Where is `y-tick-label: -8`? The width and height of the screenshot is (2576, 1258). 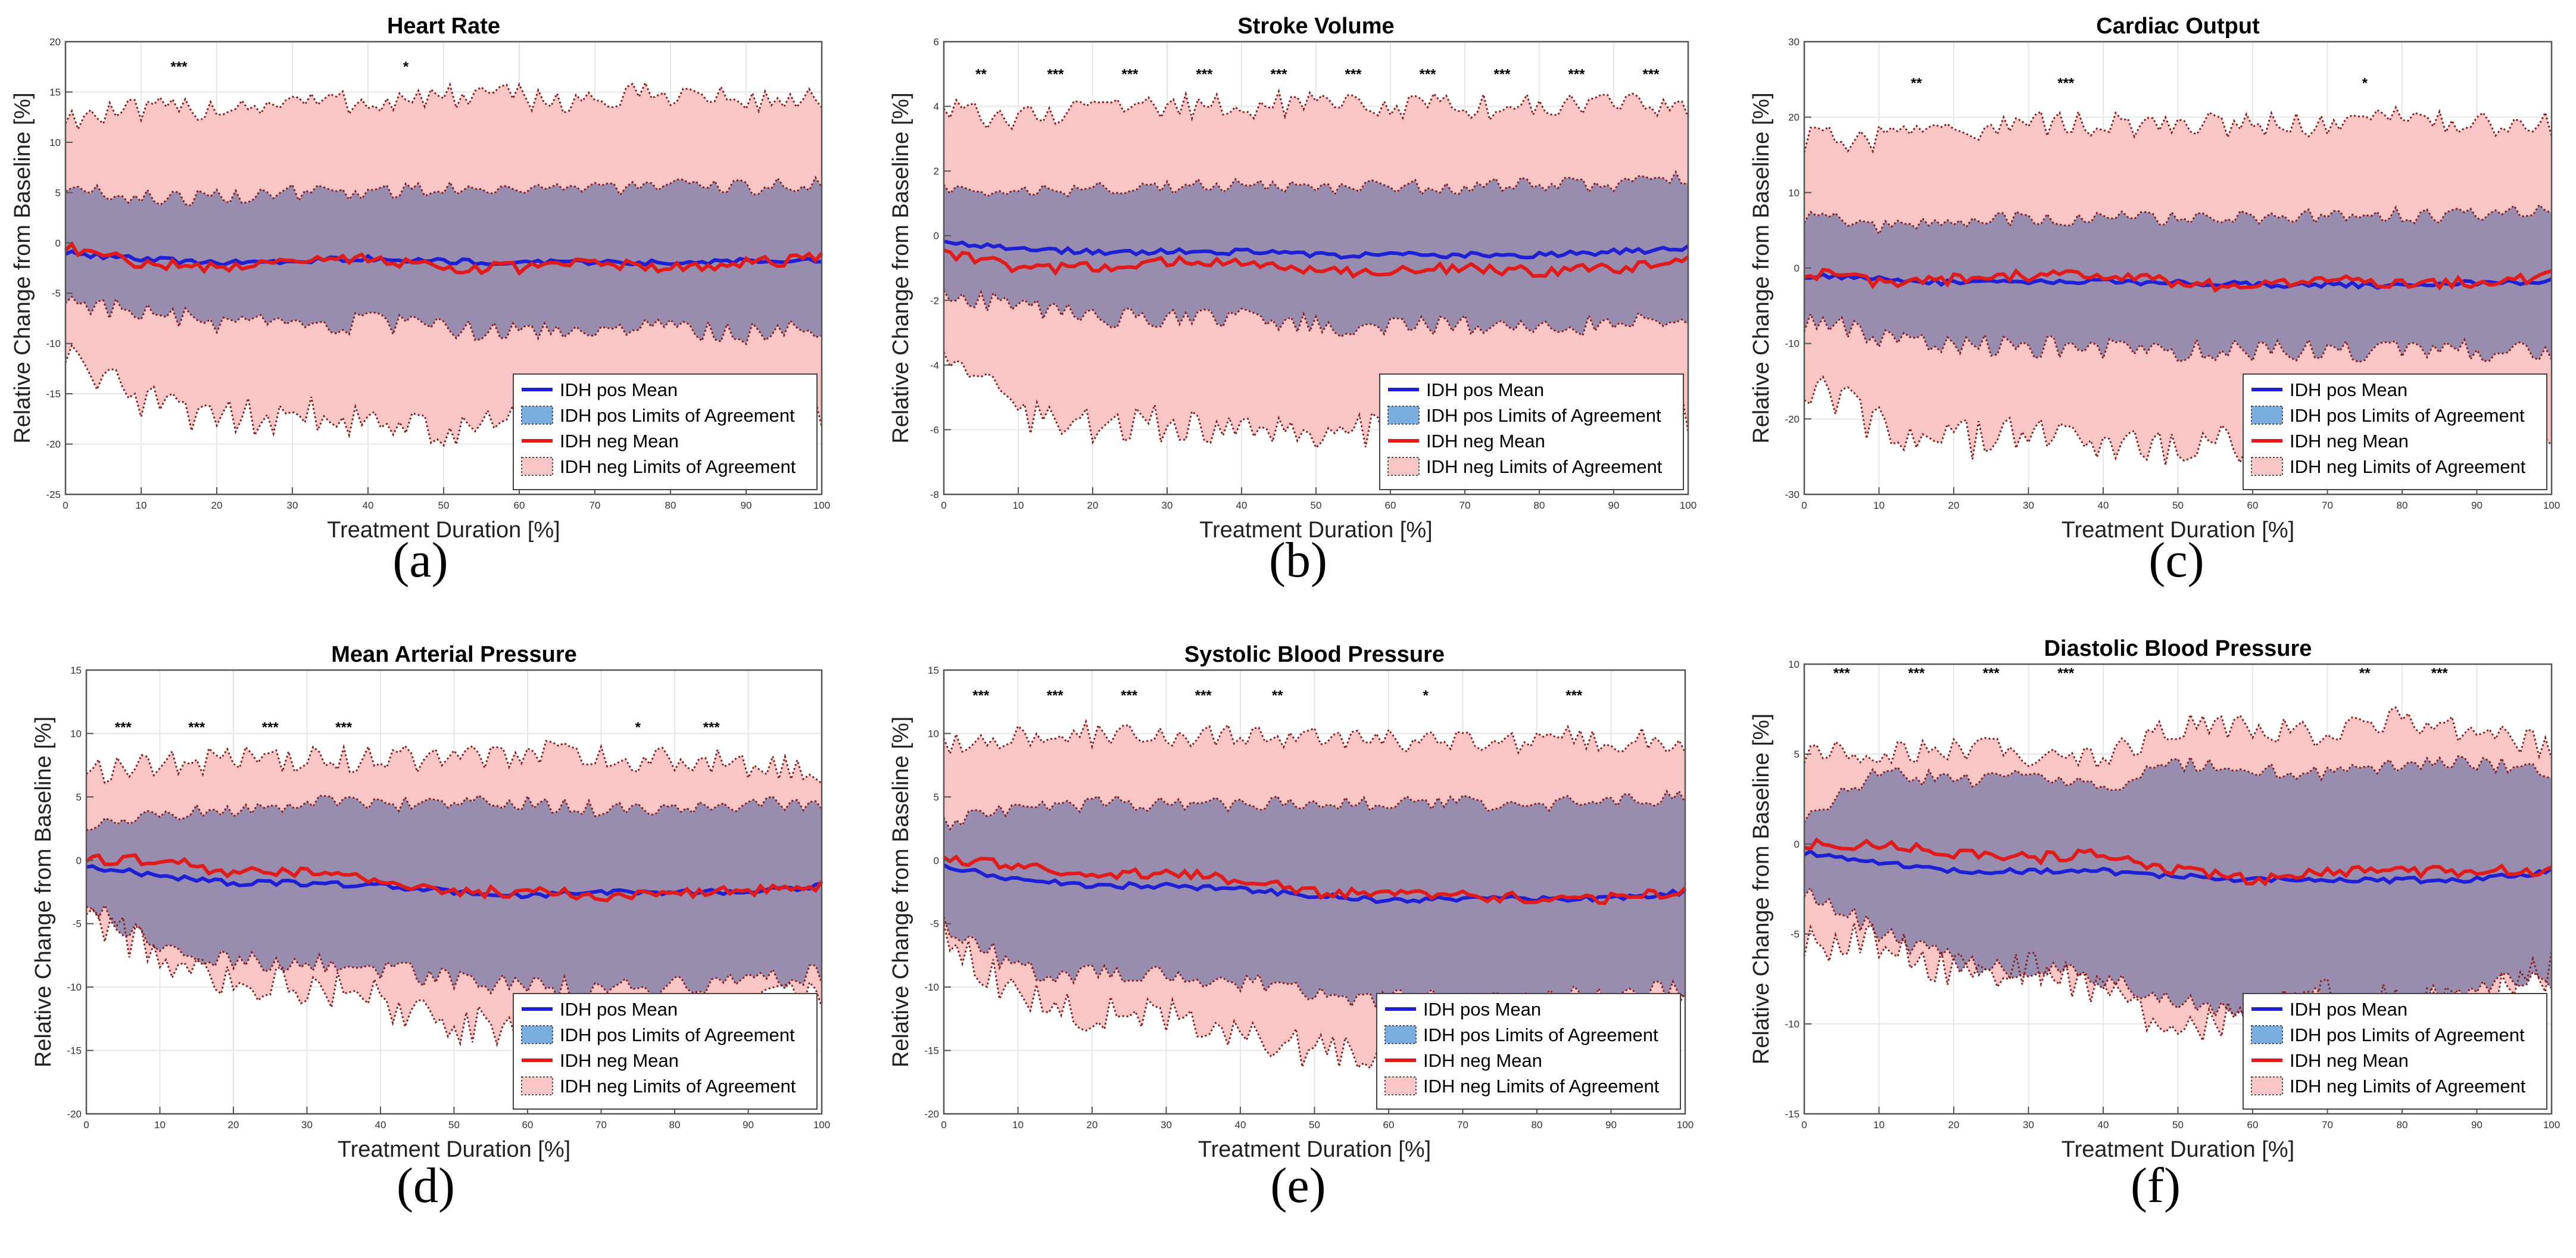 y-tick-label: -8 is located at coordinates (935, 495).